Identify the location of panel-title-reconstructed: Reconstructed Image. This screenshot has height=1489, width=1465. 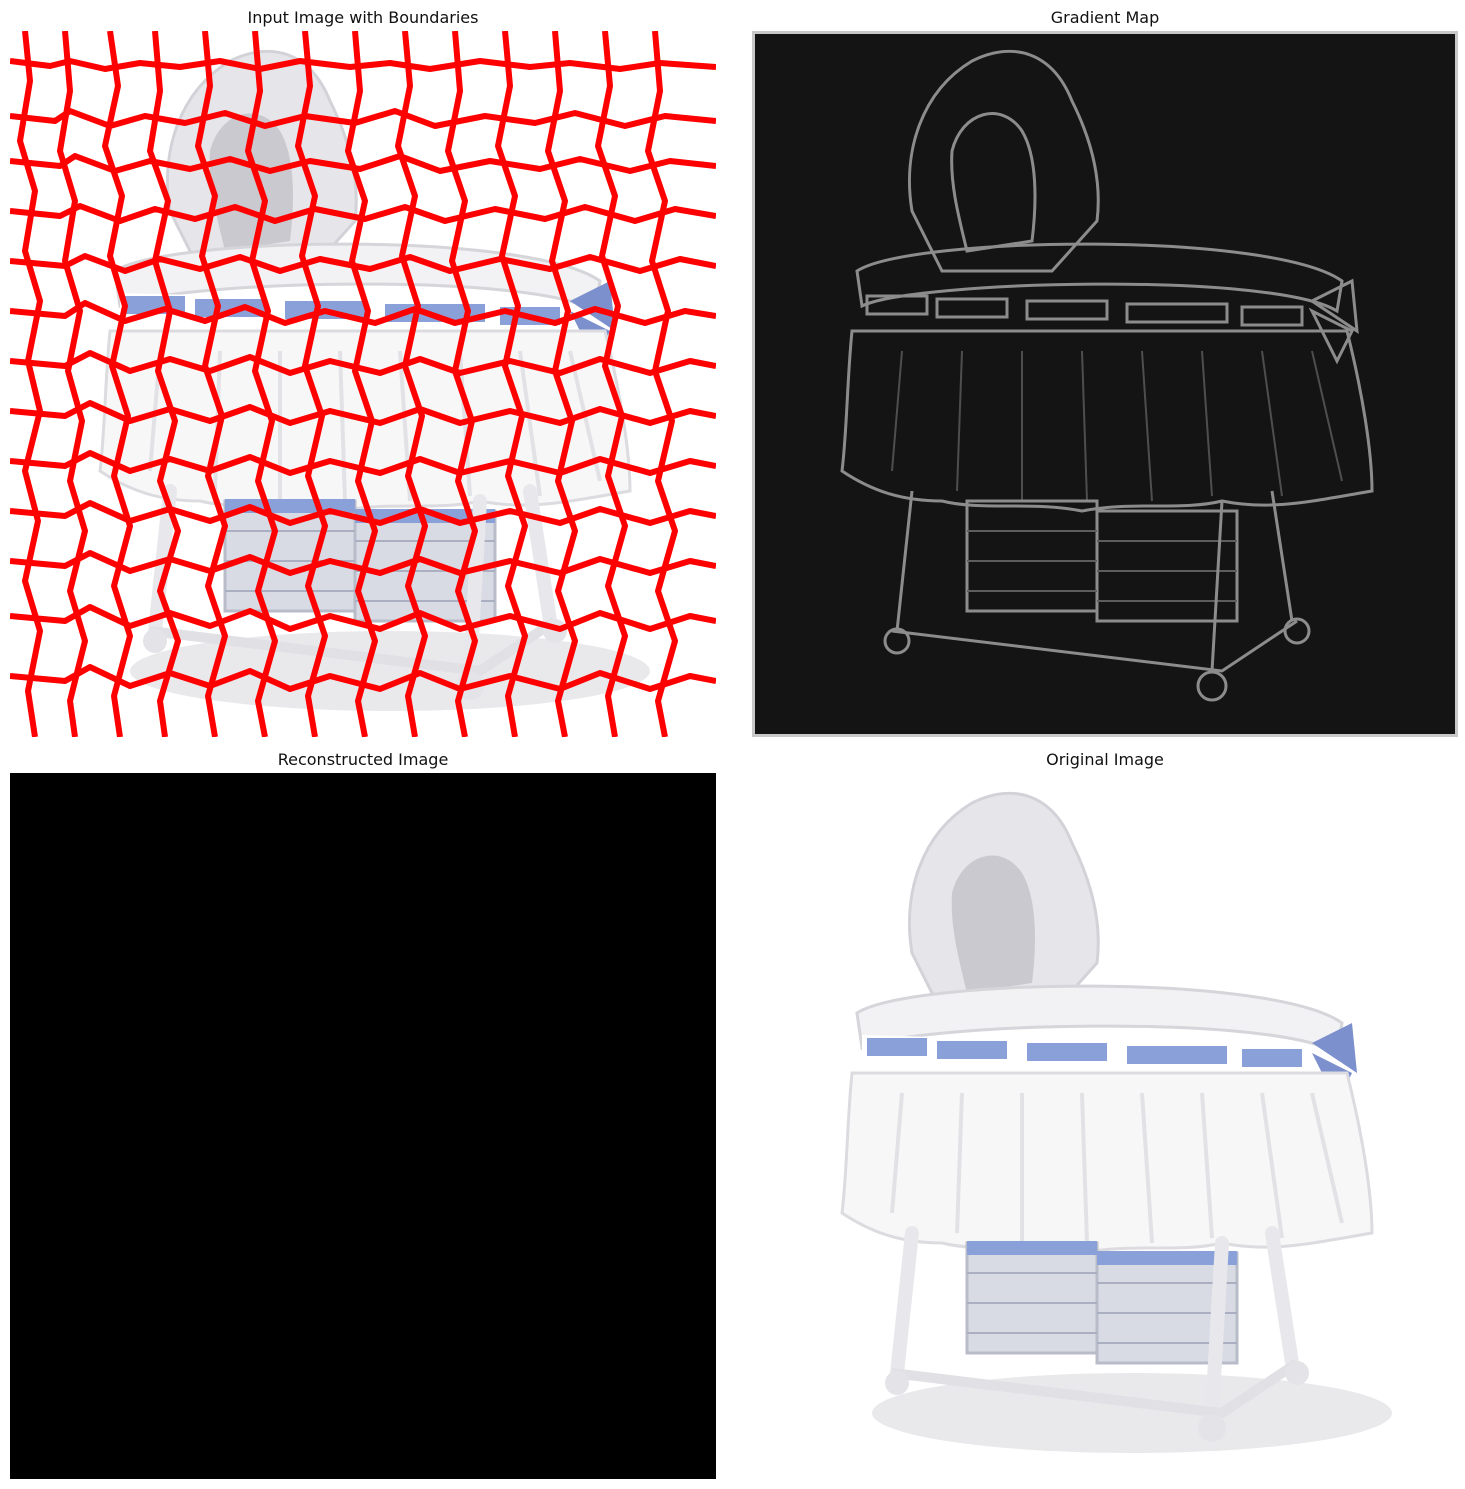
(363, 759).